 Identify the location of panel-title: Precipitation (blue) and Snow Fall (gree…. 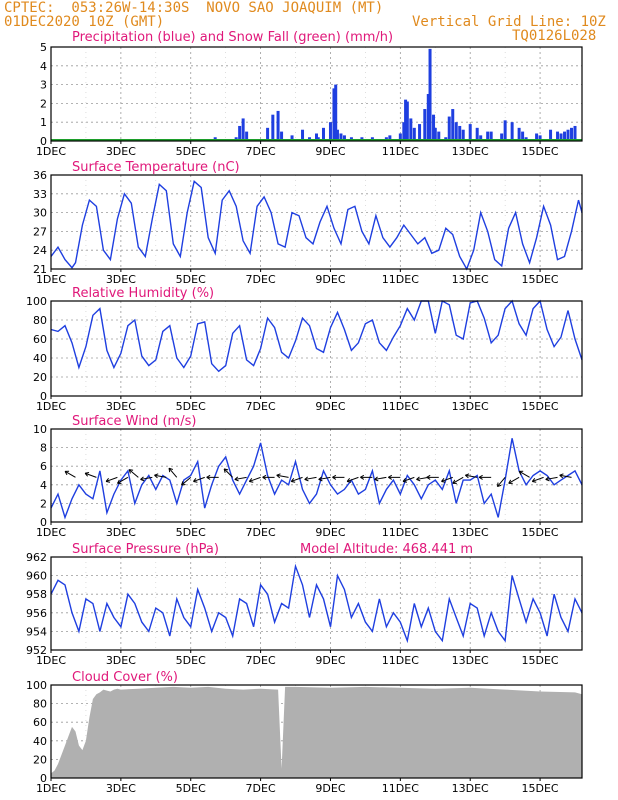
(232, 37).